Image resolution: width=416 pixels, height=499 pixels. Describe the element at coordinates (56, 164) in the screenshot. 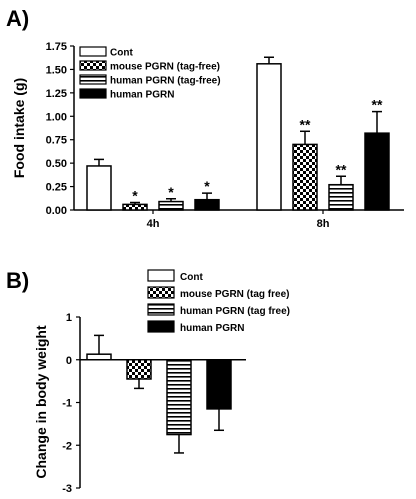

I see `panel-a-y-tick-label: 0.50` at that location.